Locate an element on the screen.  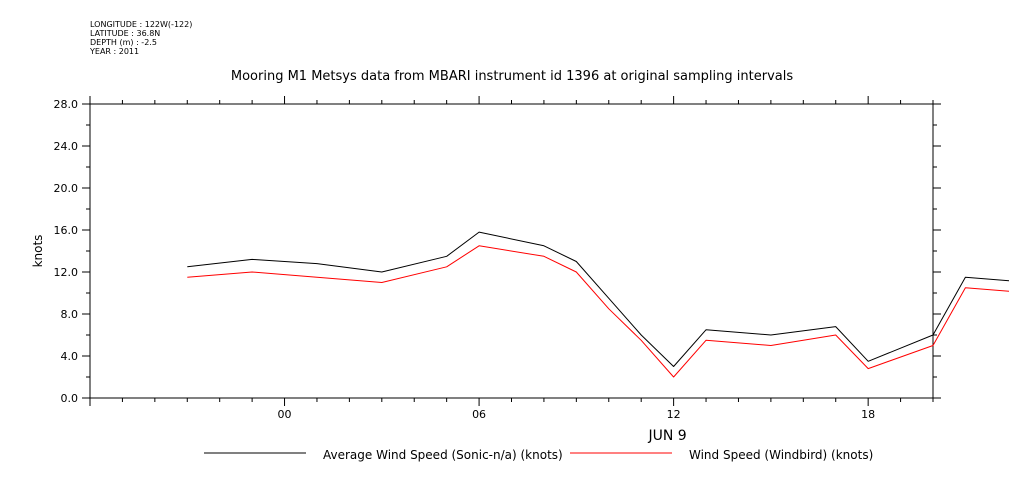
legend-label-sonic: Average Wind Speed (Sonic-n/a) (knots) is located at coordinates (443, 455).